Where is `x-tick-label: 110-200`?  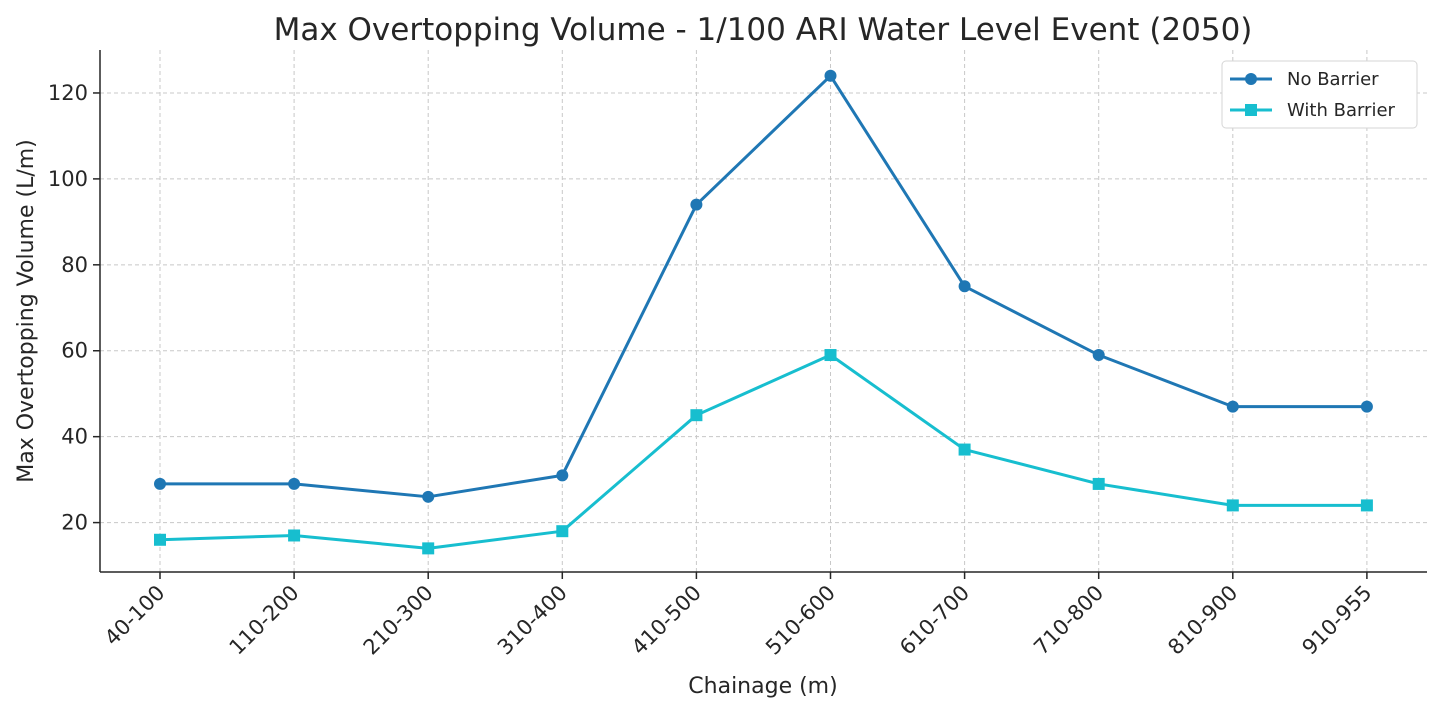 x-tick-label: 110-200 is located at coordinates (264, 620).